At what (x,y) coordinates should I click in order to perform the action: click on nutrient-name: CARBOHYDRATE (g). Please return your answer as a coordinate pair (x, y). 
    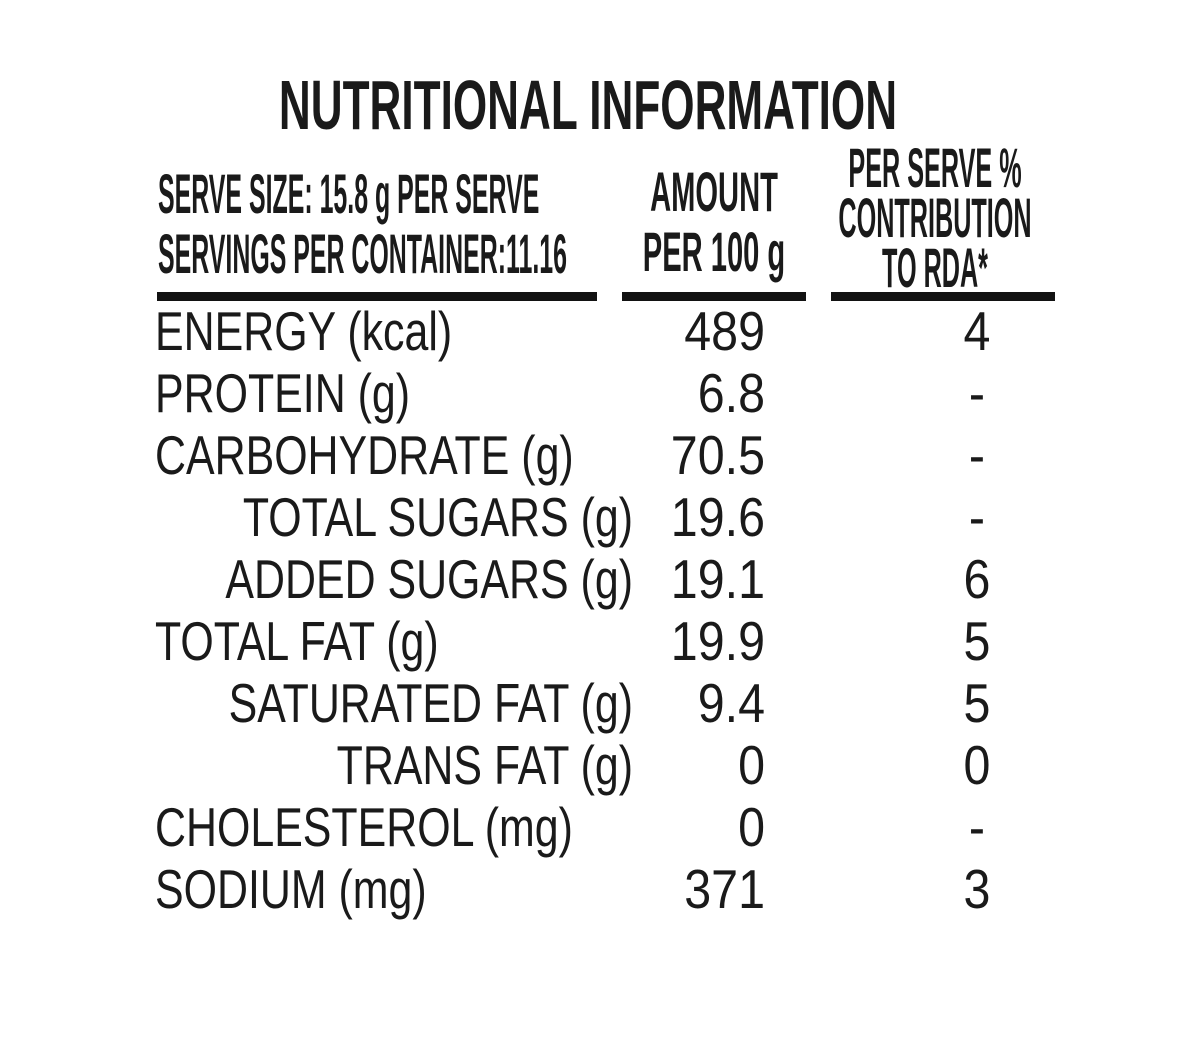
    Looking at the image, I should click on (364, 455).